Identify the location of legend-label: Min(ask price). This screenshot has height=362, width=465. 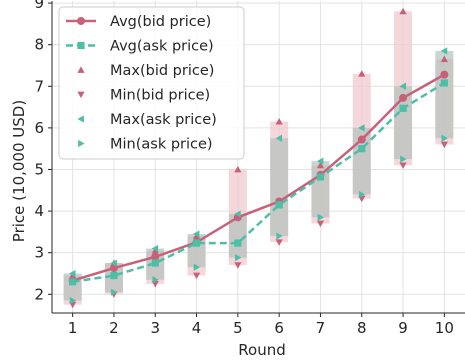
(161, 145).